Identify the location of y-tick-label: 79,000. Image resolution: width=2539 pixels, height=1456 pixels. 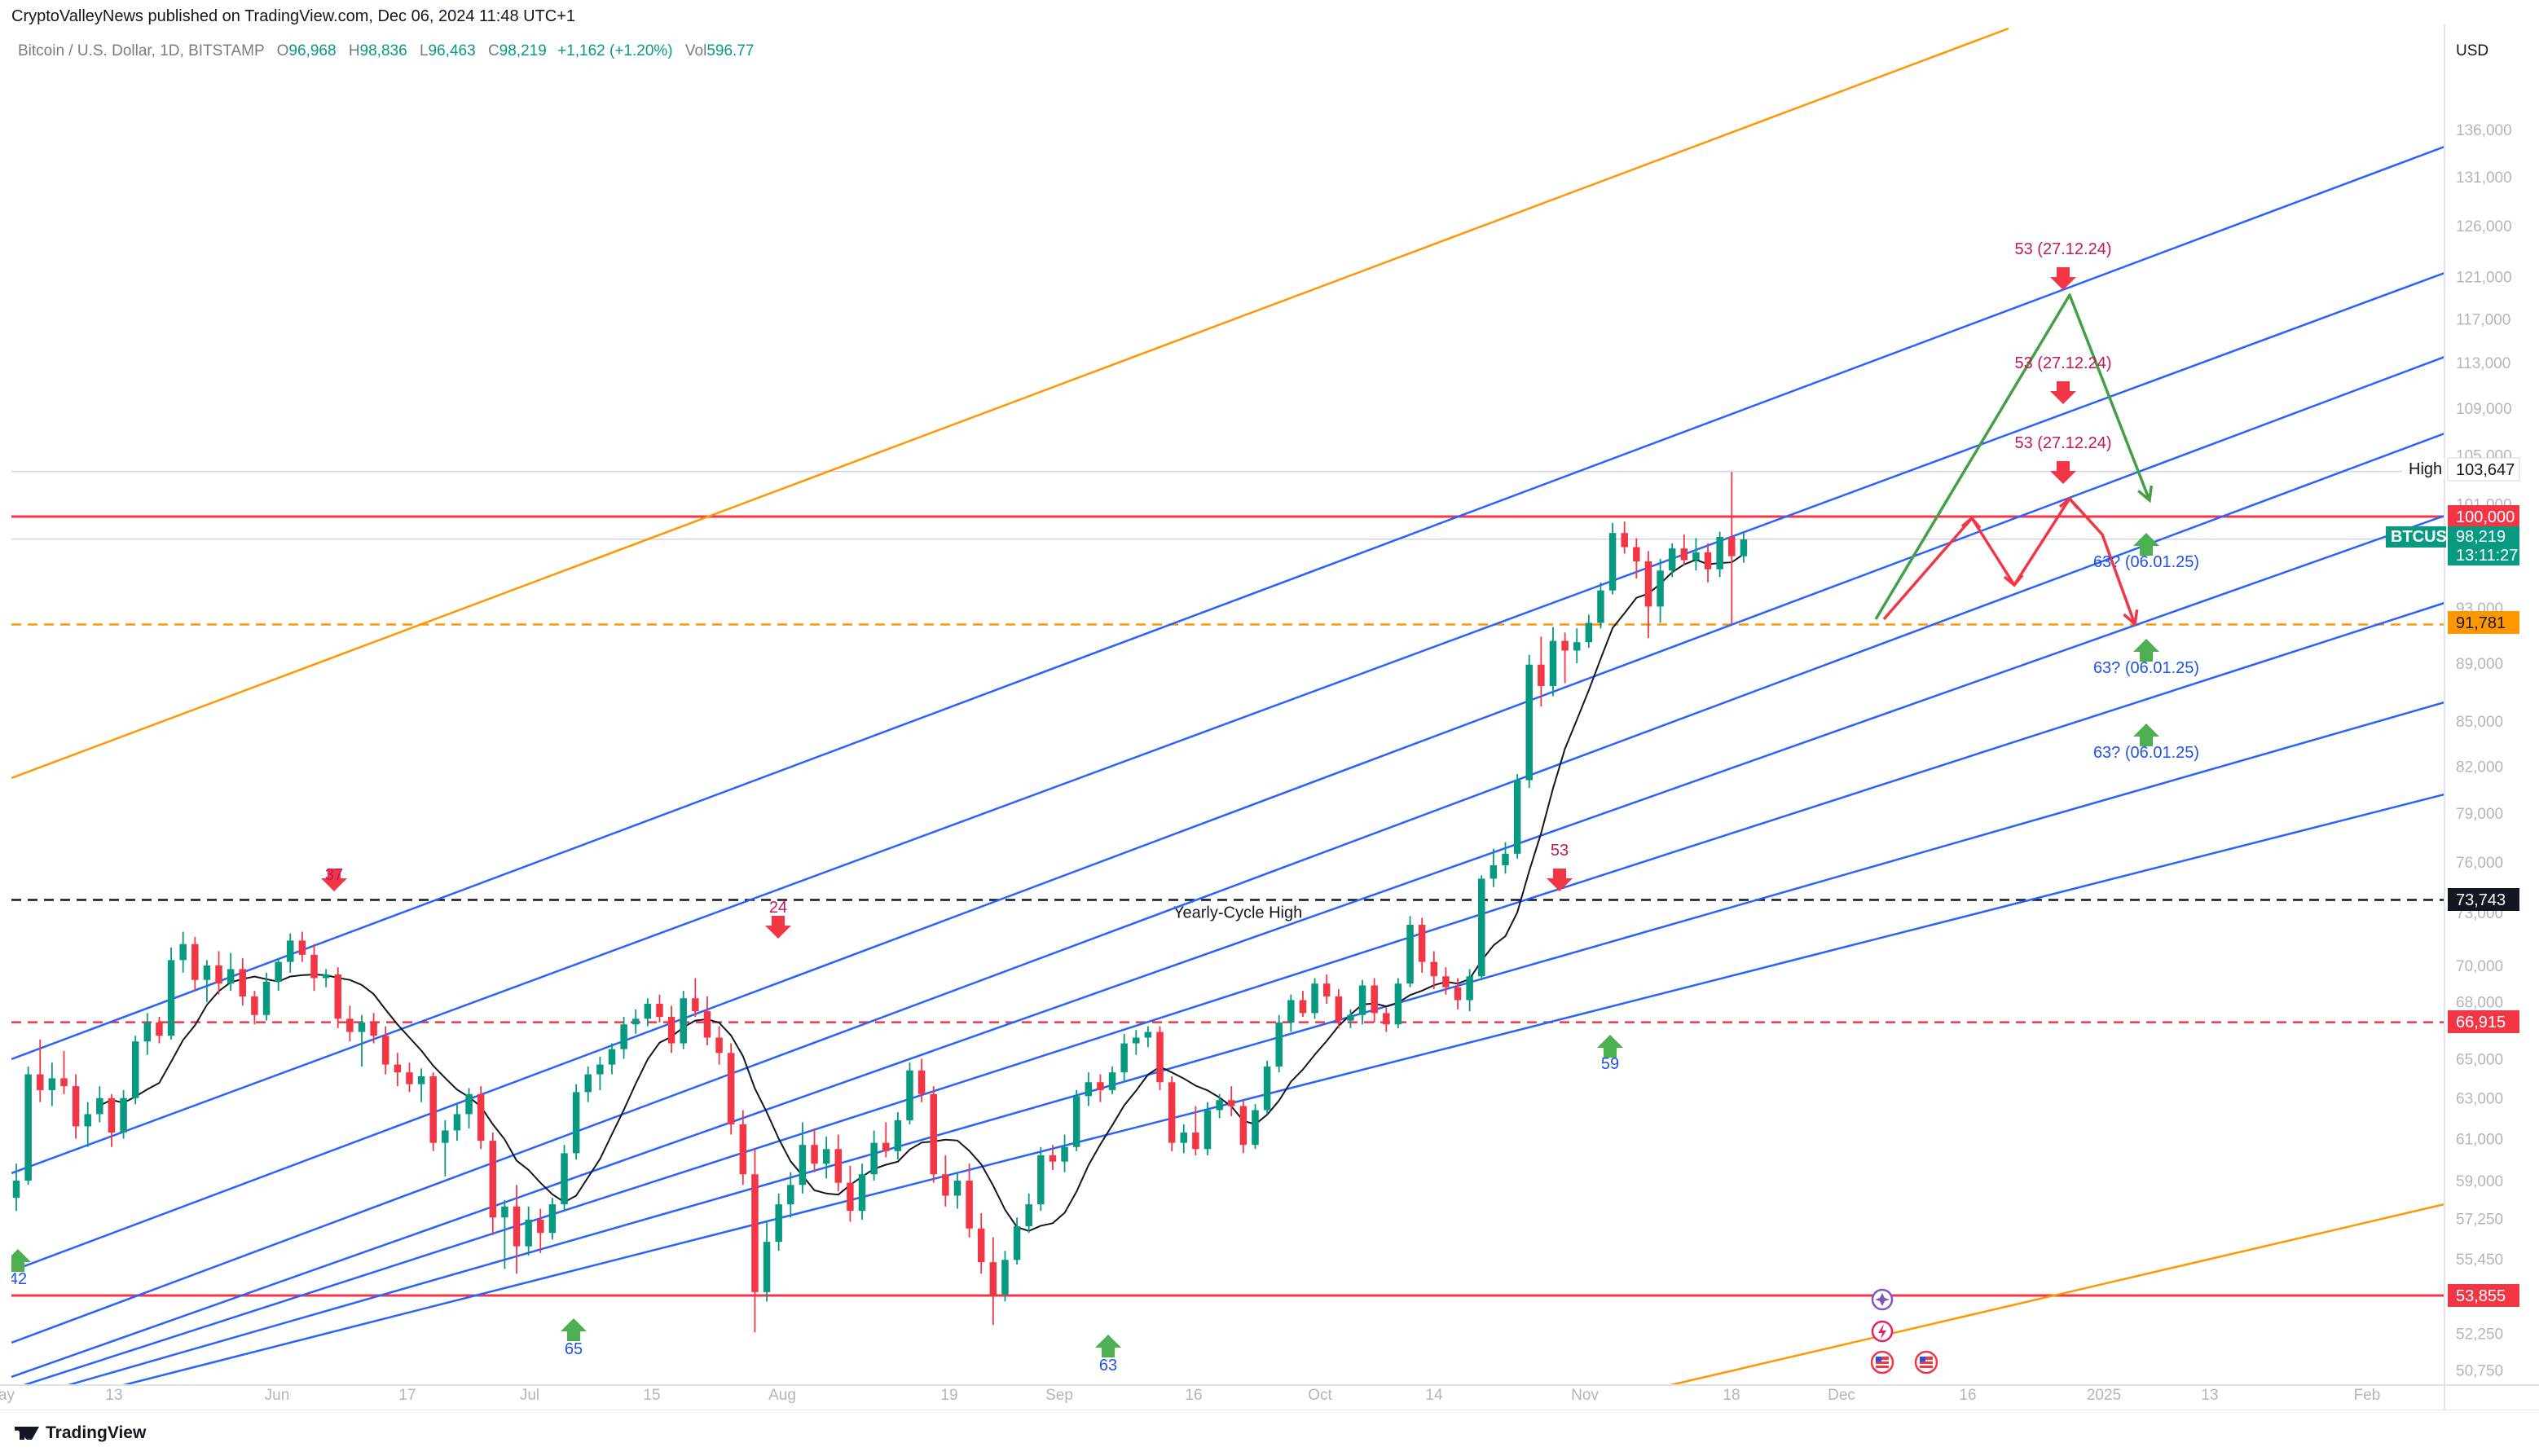
(2479, 815).